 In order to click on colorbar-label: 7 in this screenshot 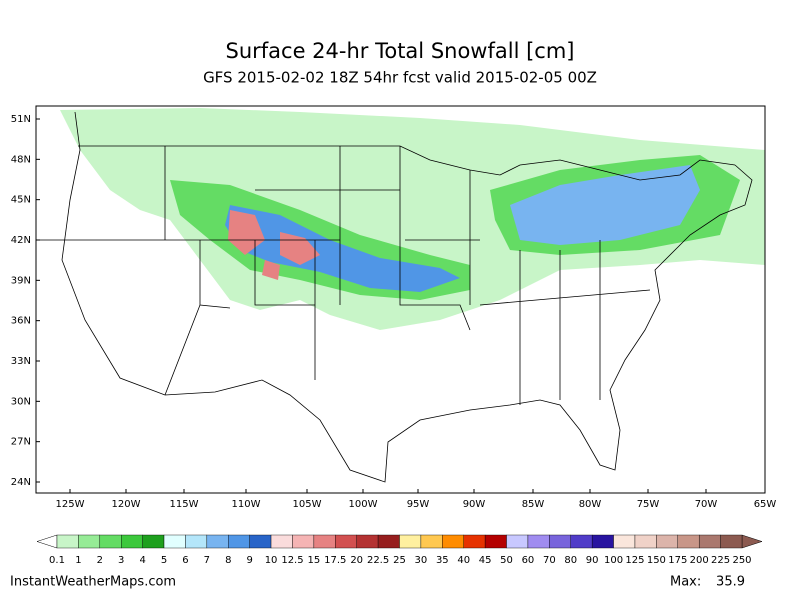, I will do `click(207, 560)`.